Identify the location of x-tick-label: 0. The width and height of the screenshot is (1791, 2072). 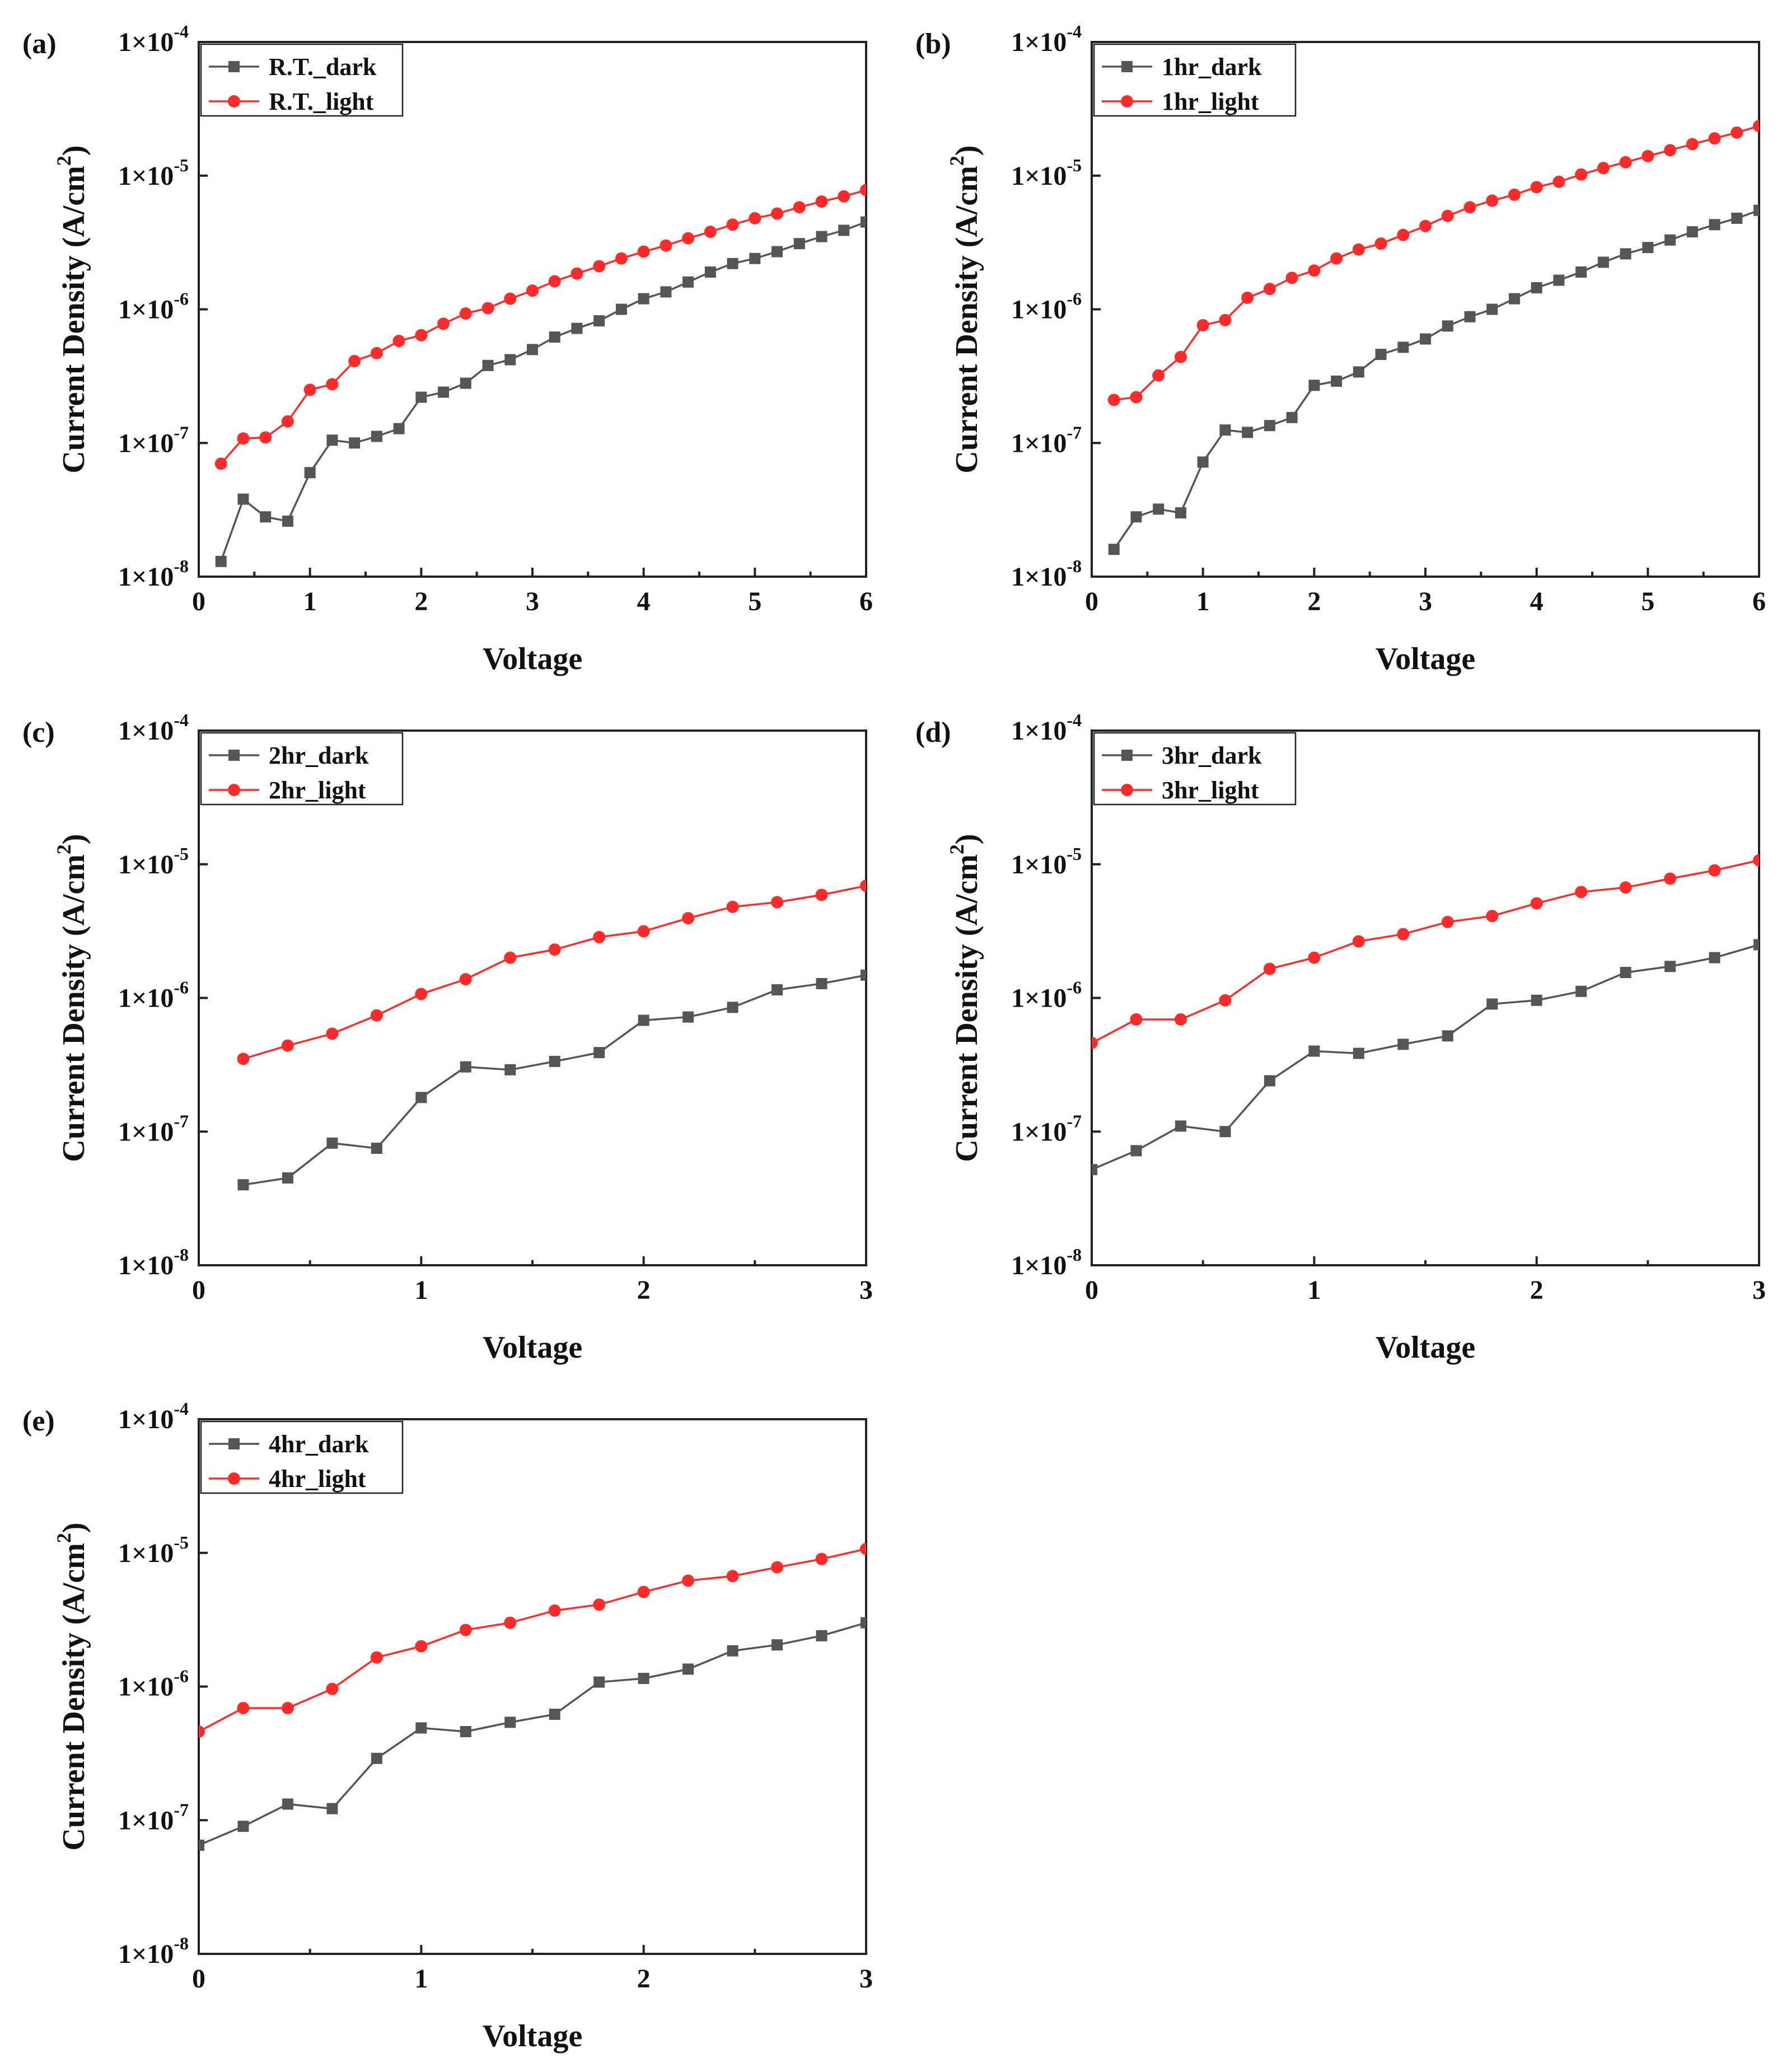
(1091, 601).